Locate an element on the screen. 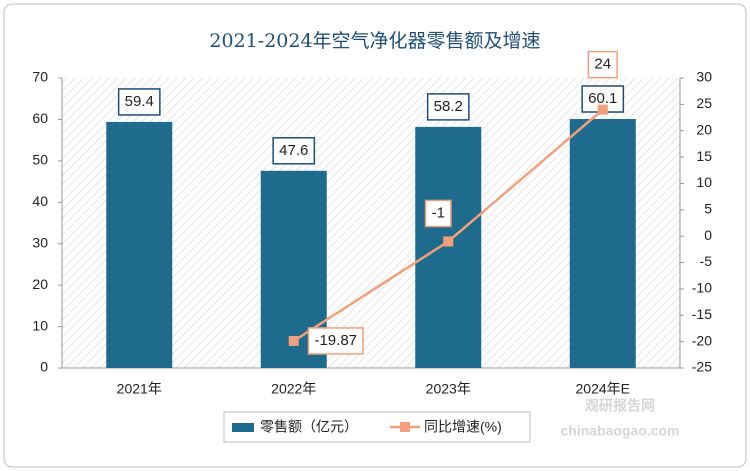 This screenshot has width=750, height=471. y2-tick-label: 30 is located at coordinates (704, 77).